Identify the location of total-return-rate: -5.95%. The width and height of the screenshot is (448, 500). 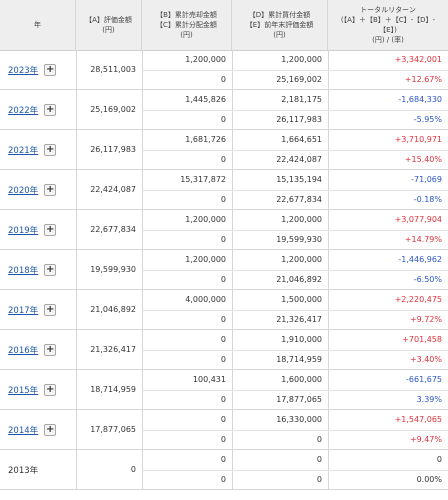
(427, 119).